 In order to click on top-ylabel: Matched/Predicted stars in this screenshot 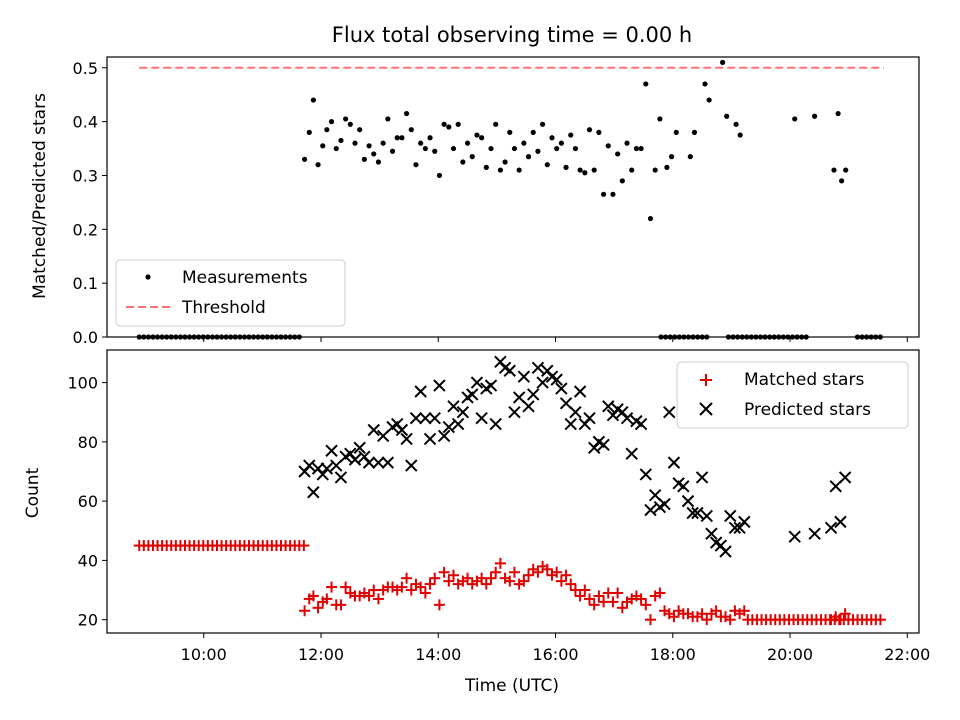, I will do `click(40, 196)`.